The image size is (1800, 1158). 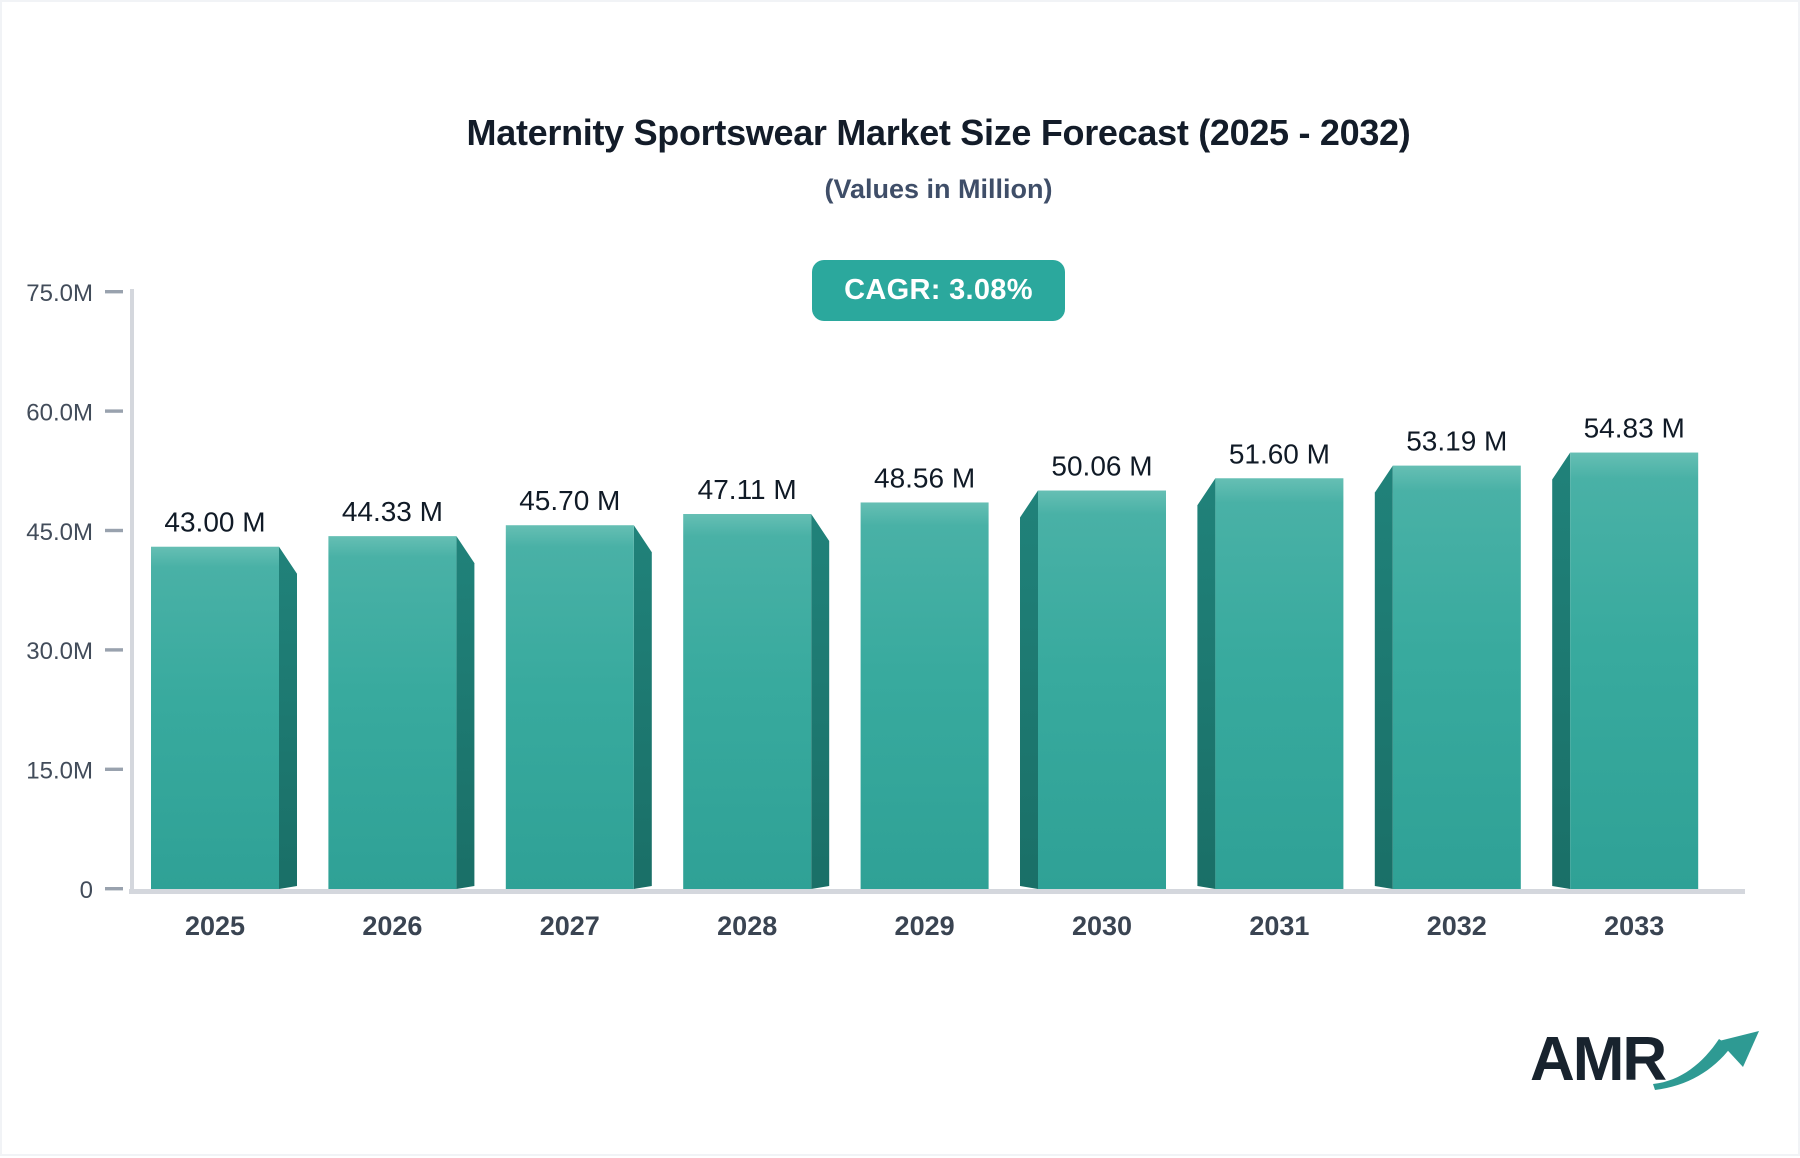 I want to click on x-tick-label: 2029, so click(x=925, y=926).